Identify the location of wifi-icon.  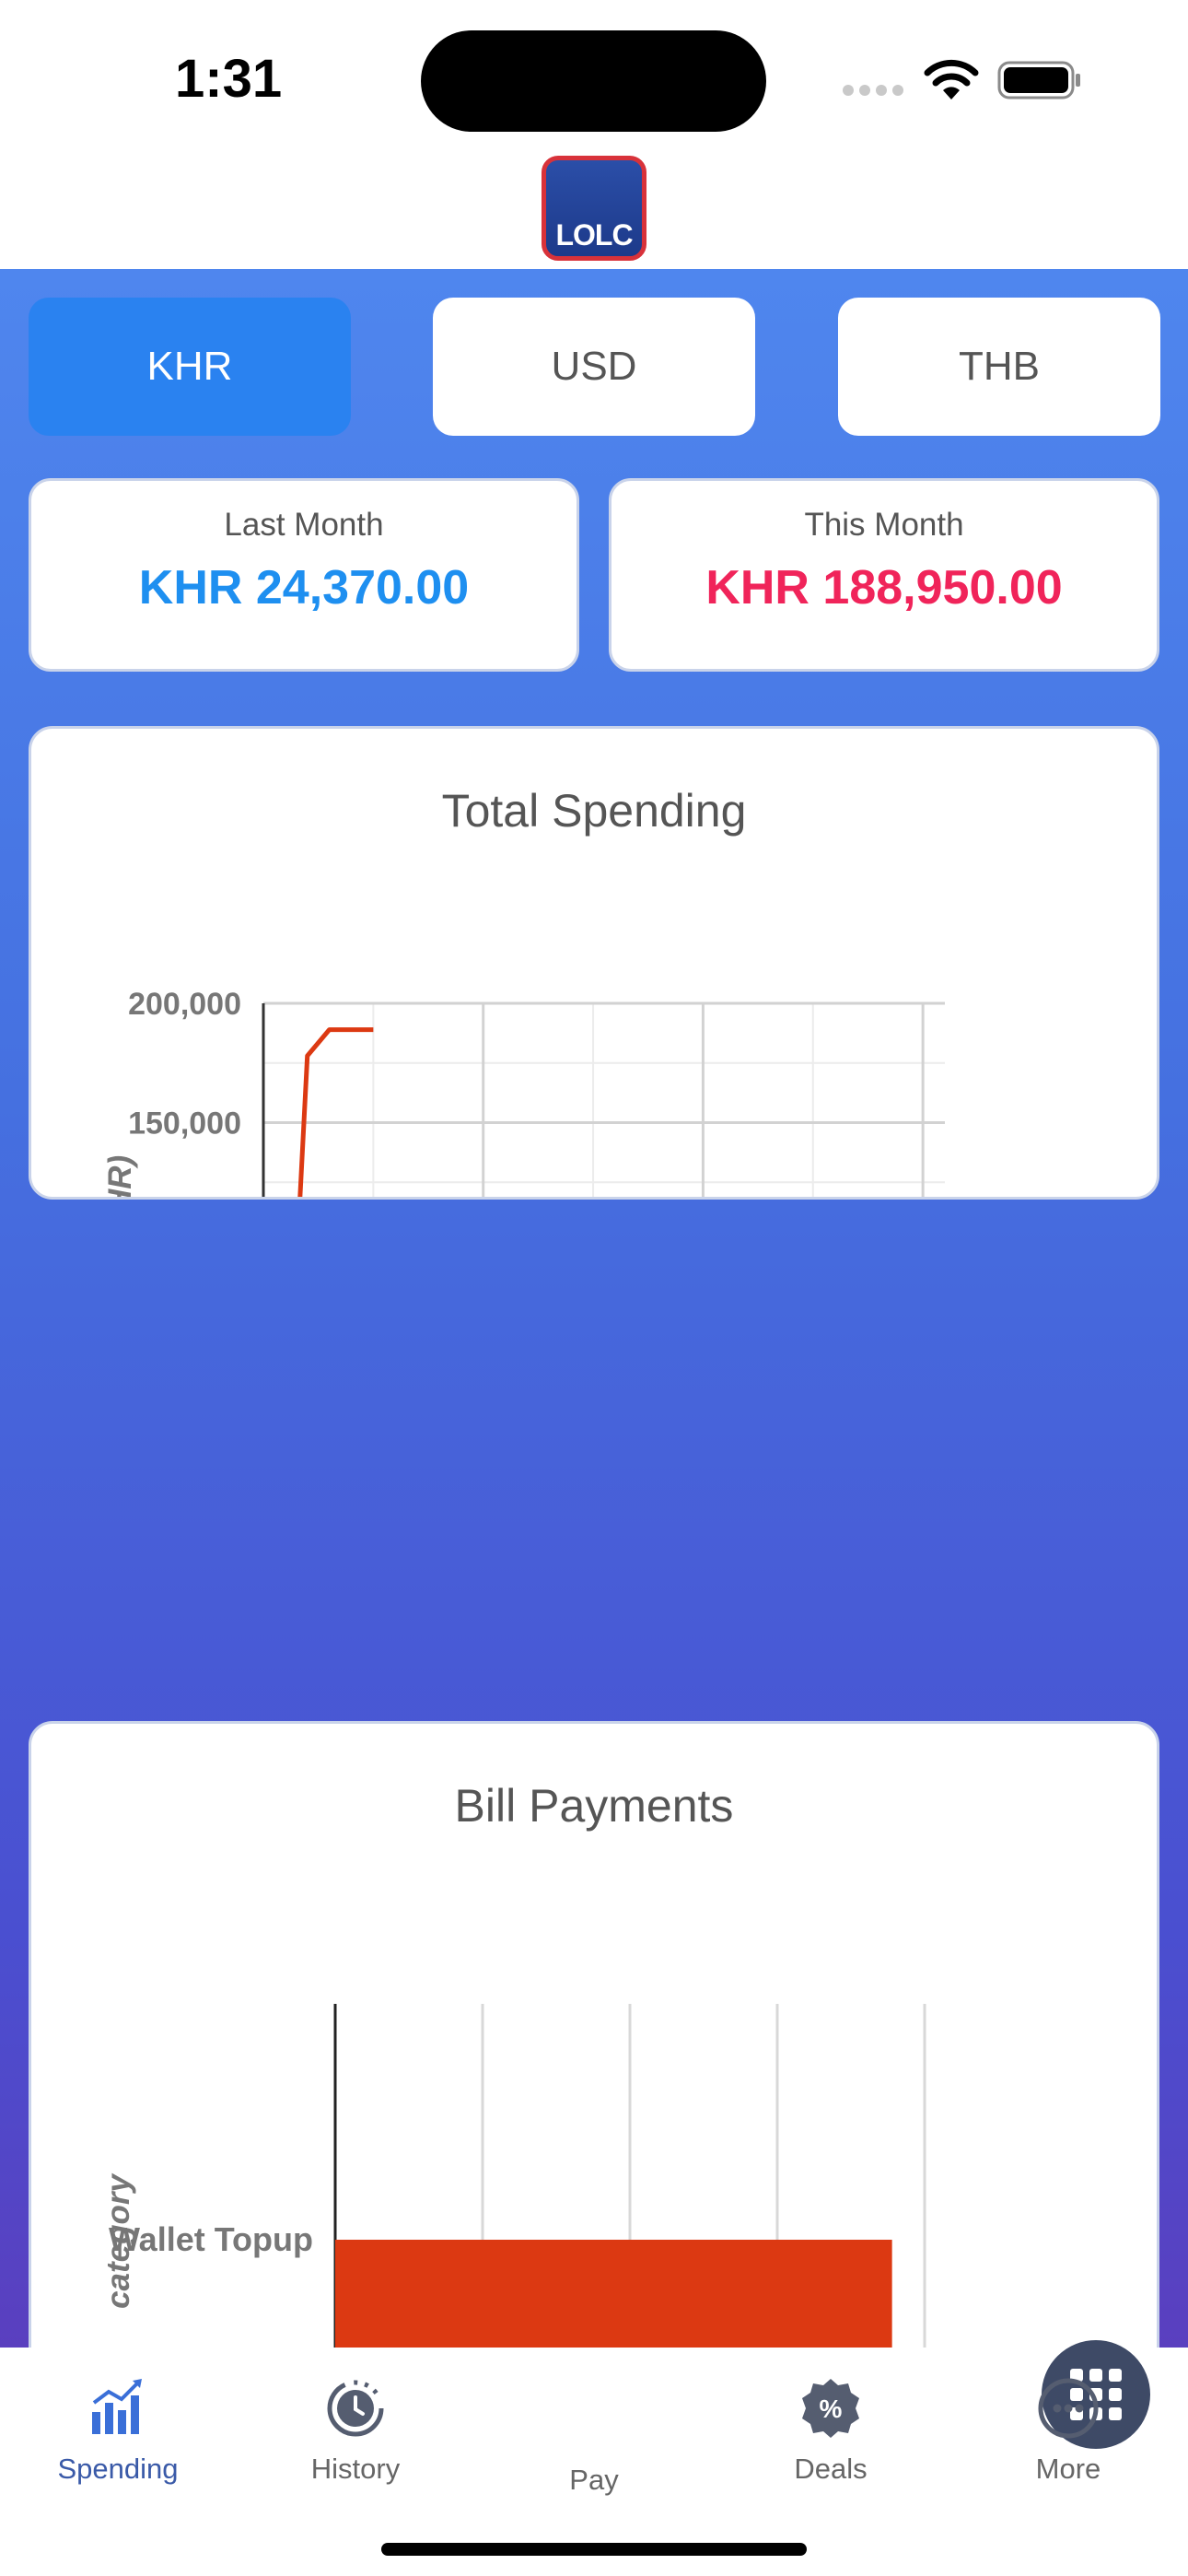
(951, 79).